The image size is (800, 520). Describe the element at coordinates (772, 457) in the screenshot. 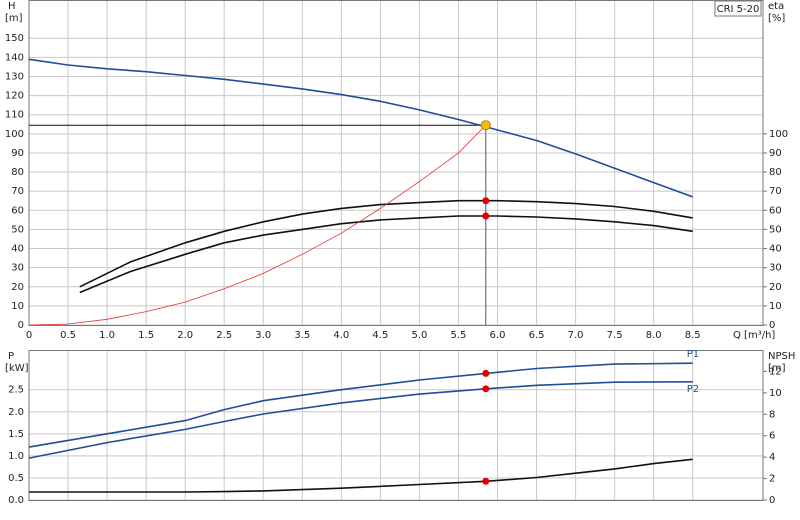

I see `y2-tick-label: 4` at that location.